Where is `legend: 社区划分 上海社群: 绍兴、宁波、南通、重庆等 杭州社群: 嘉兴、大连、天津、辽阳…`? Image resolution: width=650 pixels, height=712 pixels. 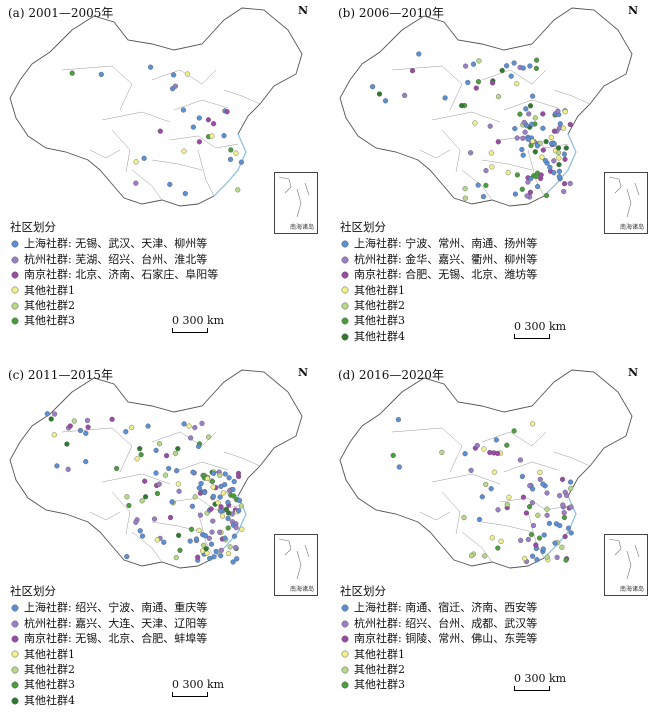 legend: 社区划分 上海社群: 绍兴、宁波、南通、重庆等 杭州社群: 嘉兴、大连、天津、辽阳… is located at coordinates (108, 646).